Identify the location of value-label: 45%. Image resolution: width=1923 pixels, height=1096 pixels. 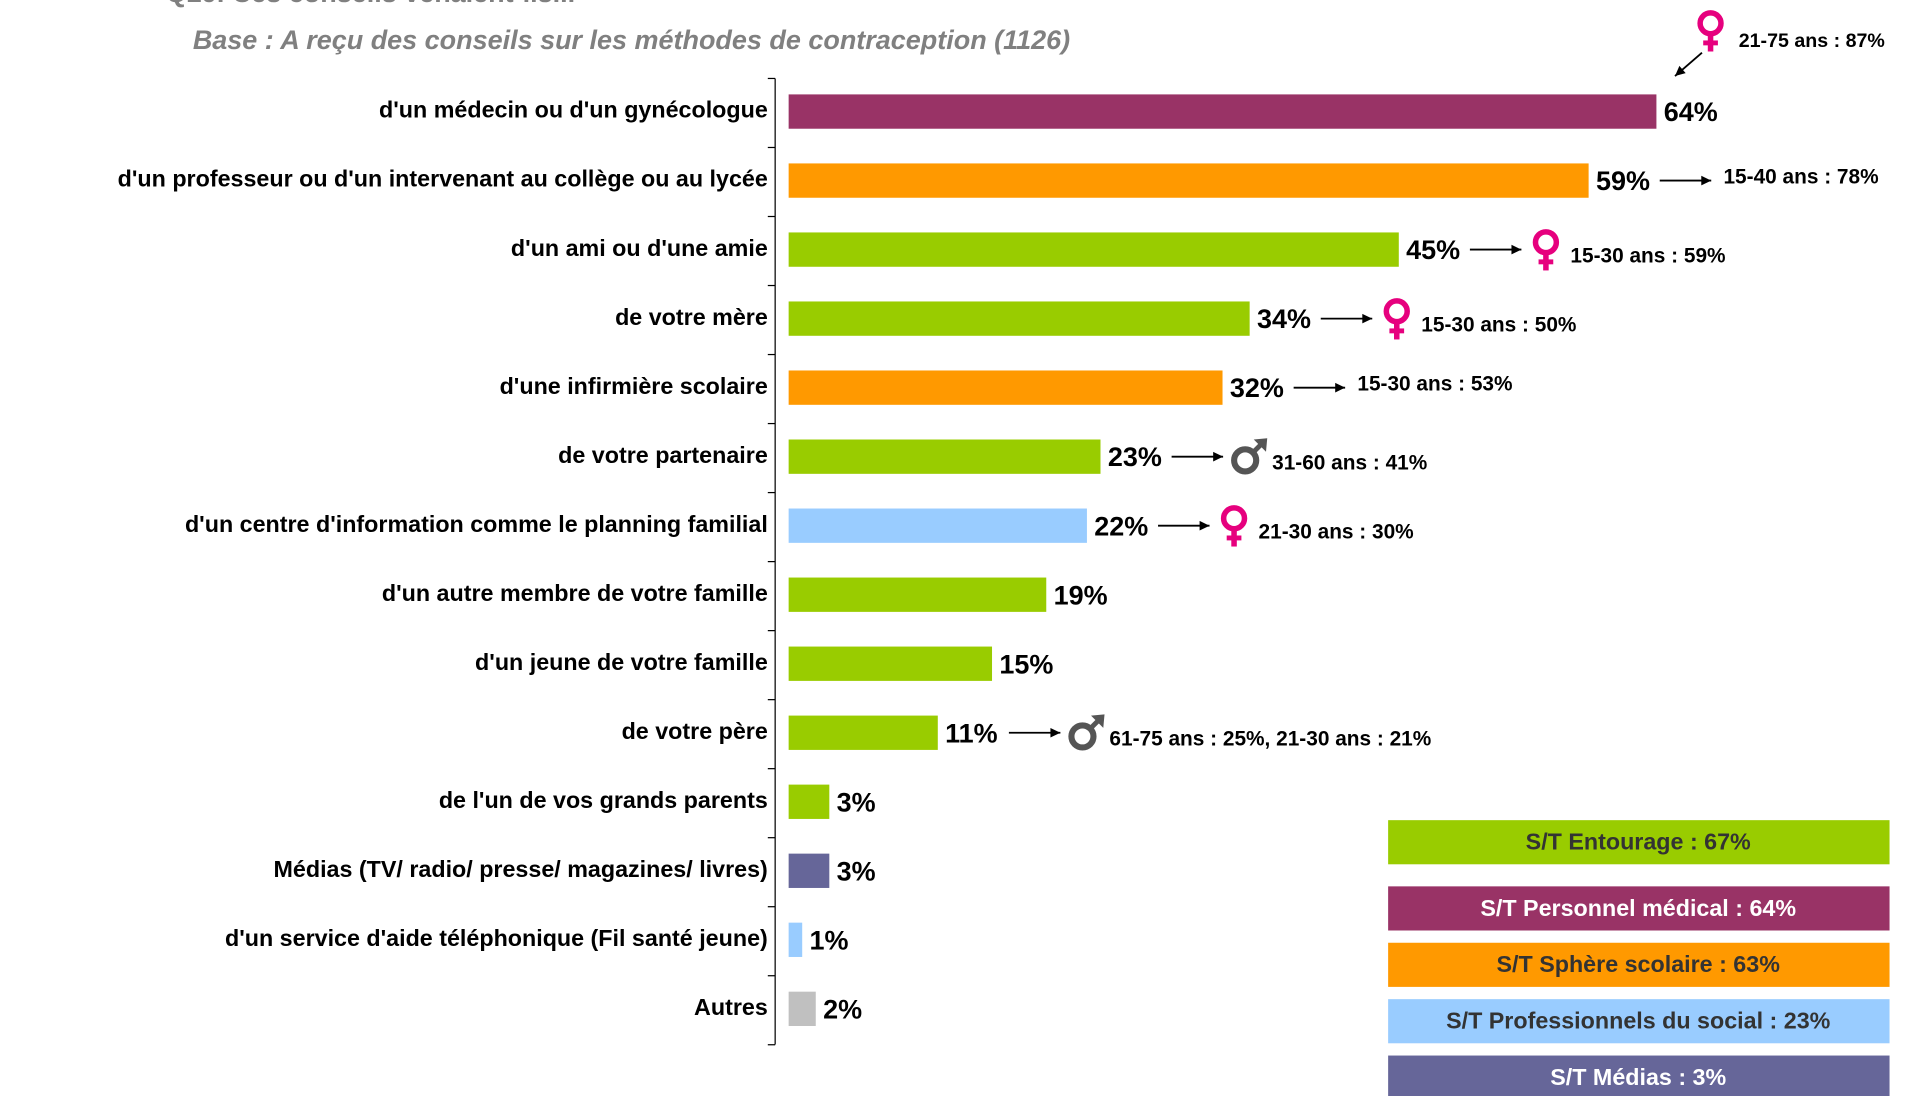
(1433, 250).